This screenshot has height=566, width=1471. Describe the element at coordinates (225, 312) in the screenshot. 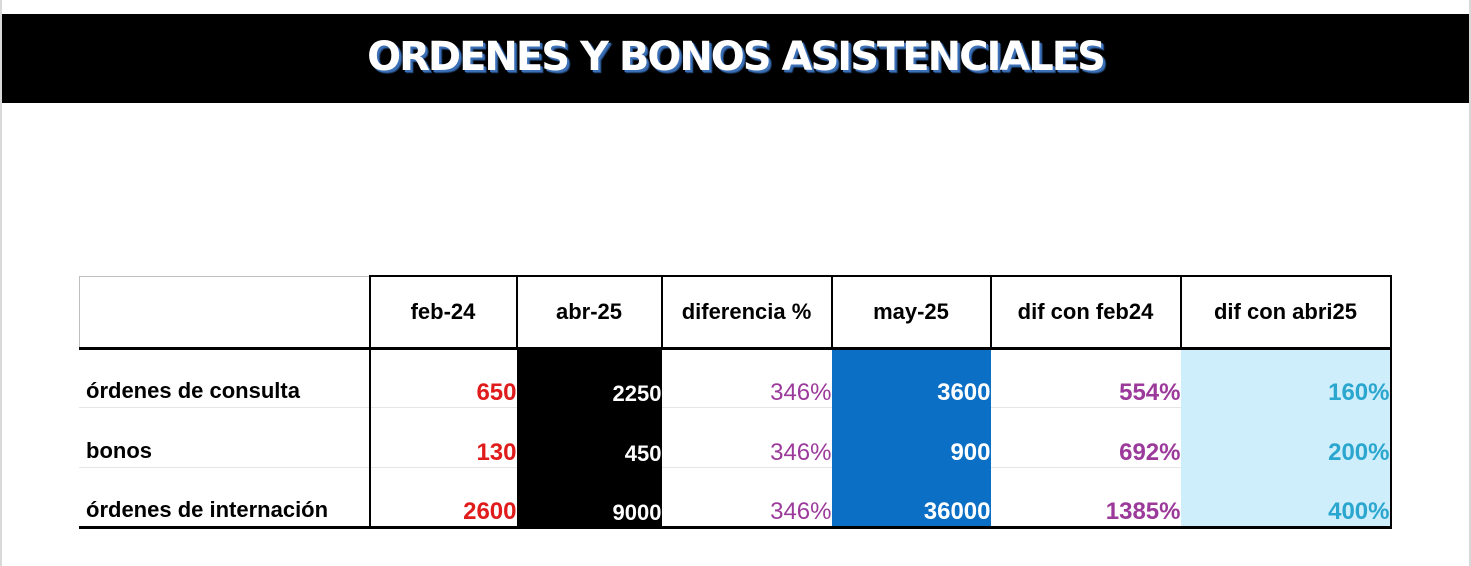

I see `header-corner-cell` at that location.